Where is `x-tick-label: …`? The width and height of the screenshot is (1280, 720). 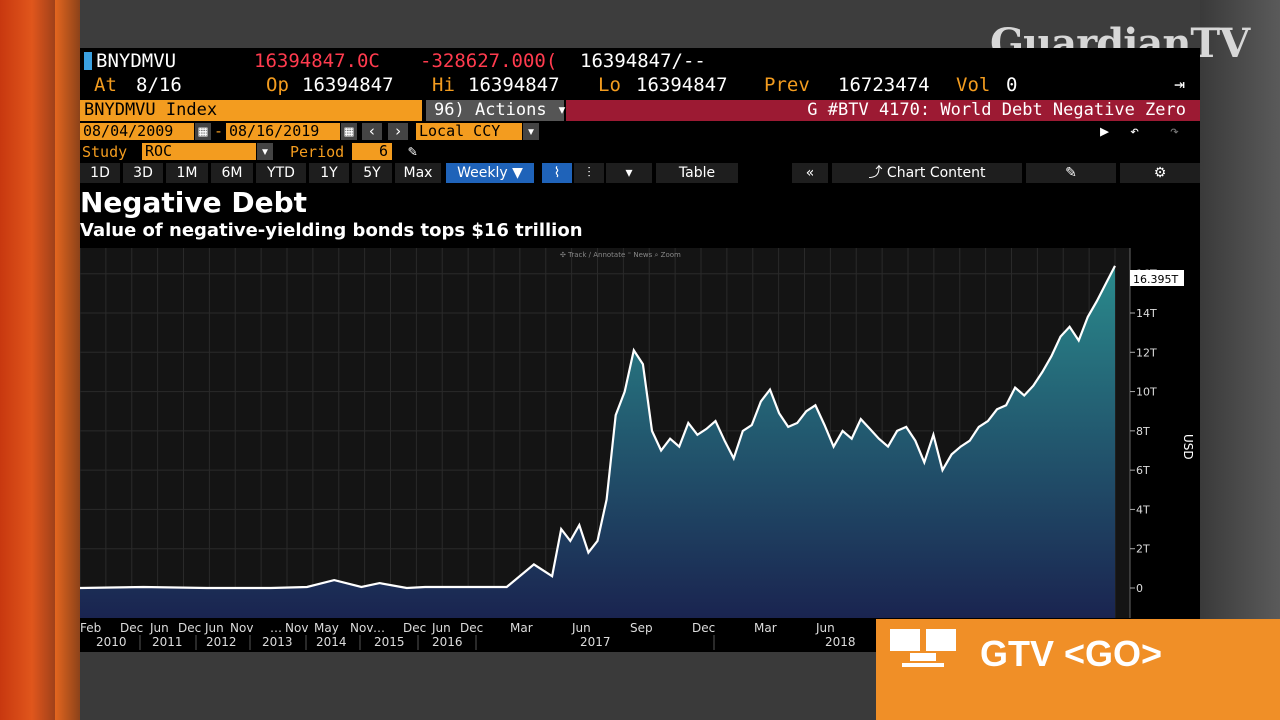 x-tick-label: … is located at coordinates (379, 628).